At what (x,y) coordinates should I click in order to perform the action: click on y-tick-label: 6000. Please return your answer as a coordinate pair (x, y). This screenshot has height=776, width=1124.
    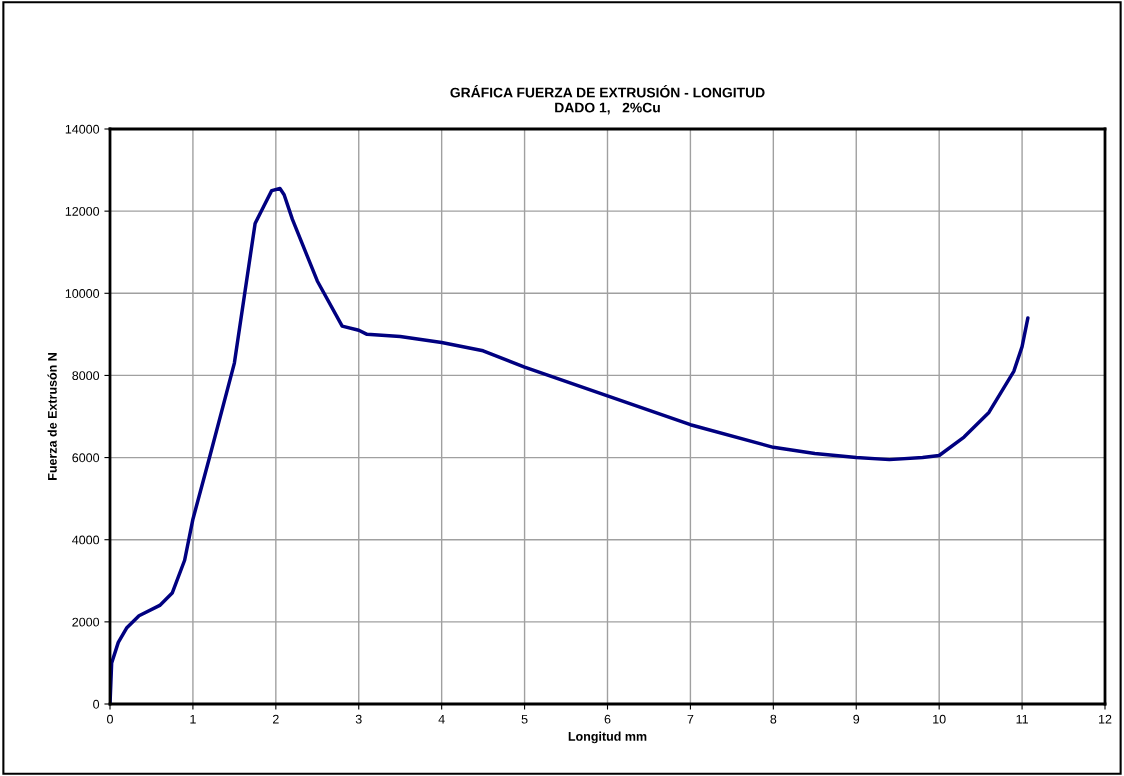
    Looking at the image, I should click on (86, 458).